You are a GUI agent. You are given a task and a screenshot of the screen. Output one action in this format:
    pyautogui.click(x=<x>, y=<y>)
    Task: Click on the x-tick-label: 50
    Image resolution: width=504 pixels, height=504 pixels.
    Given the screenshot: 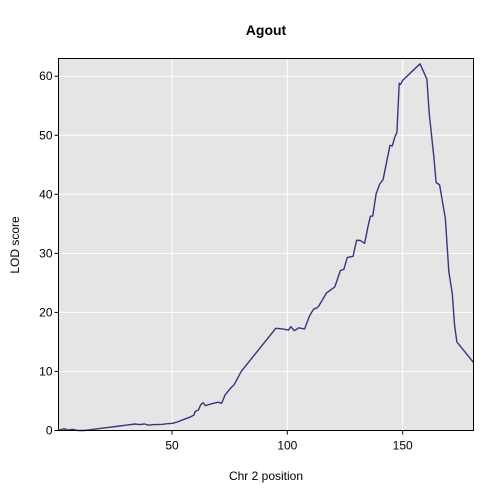 What is the action you would take?
    pyautogui.click(x=172, y=446)
    